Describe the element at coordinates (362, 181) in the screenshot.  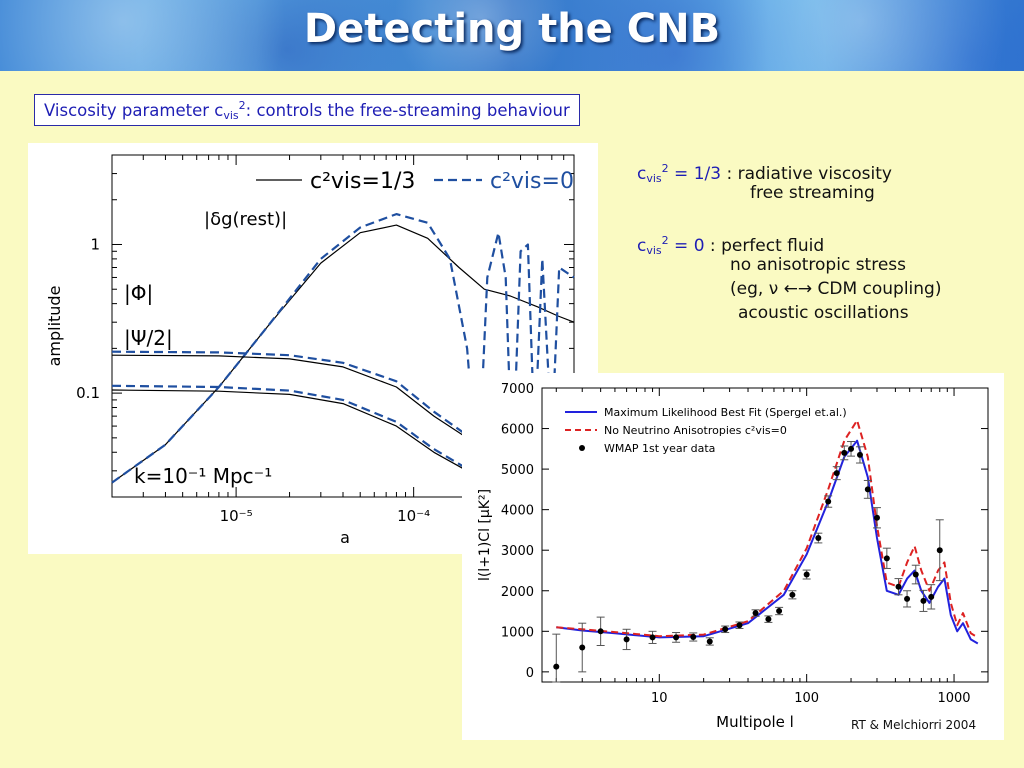
I see `legend-solid-label: c²vis=1/3` at that location.